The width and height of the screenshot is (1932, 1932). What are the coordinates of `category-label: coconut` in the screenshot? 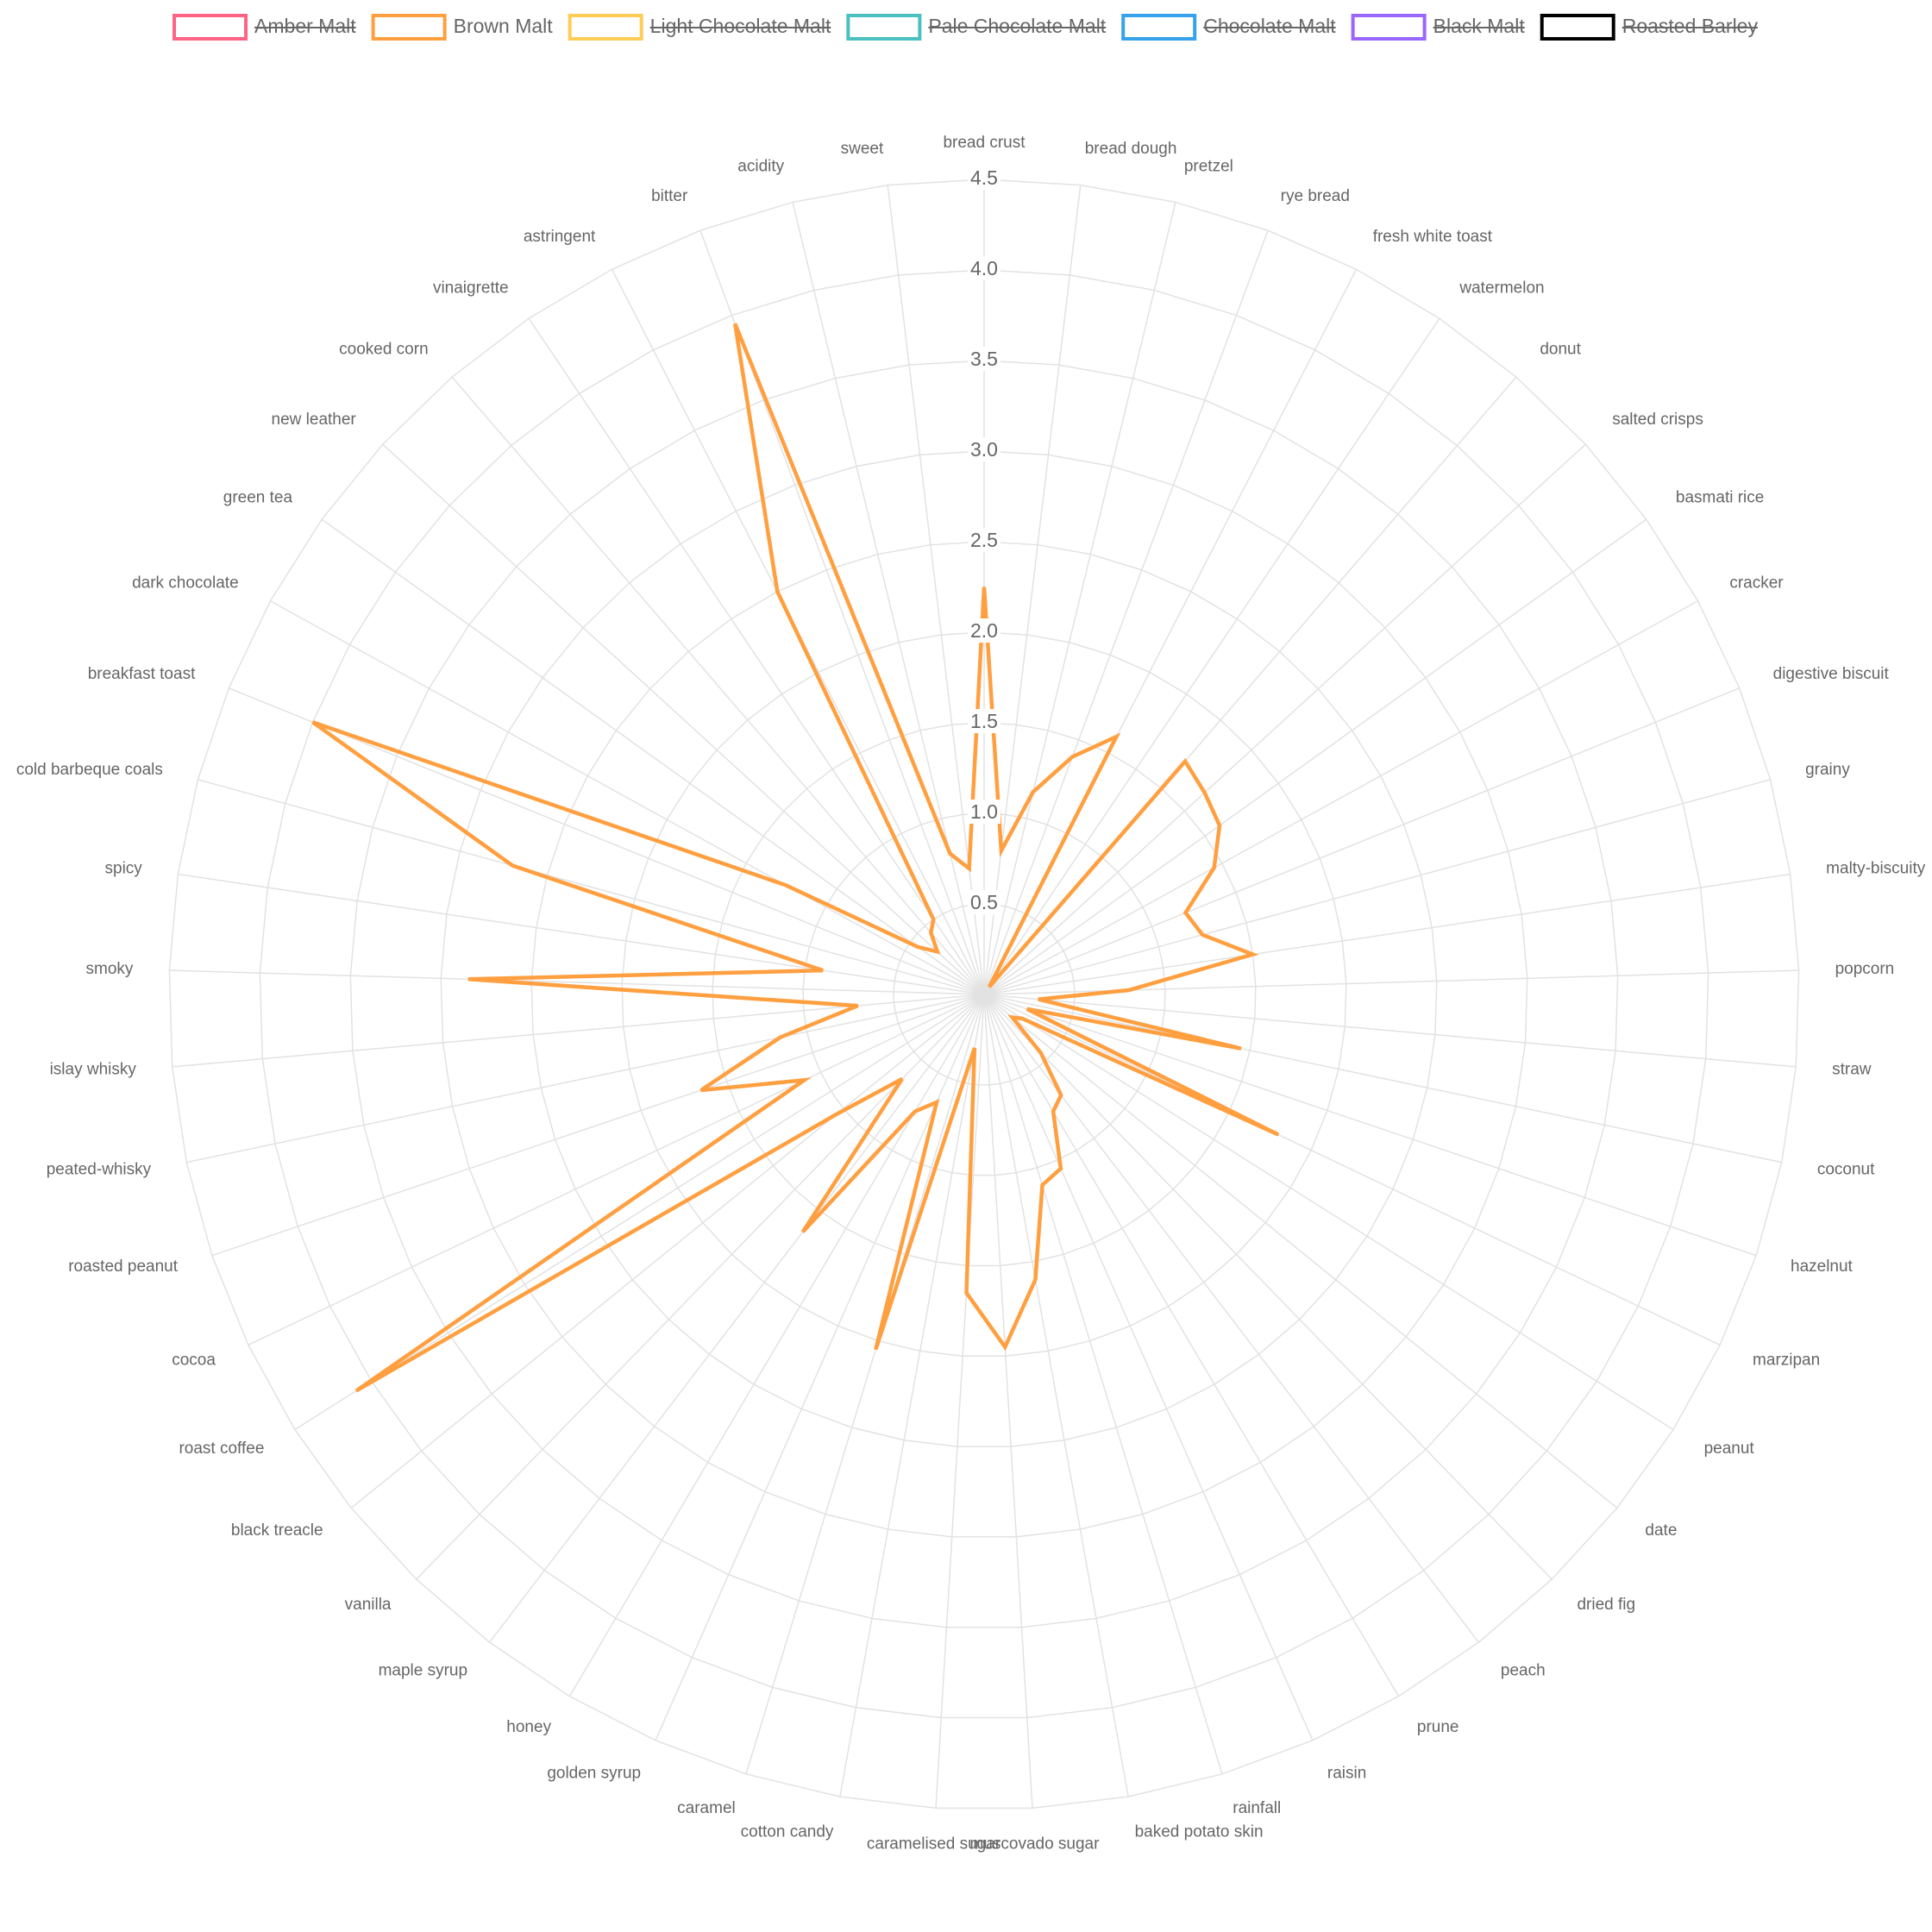 It's located at (1846, 1169).